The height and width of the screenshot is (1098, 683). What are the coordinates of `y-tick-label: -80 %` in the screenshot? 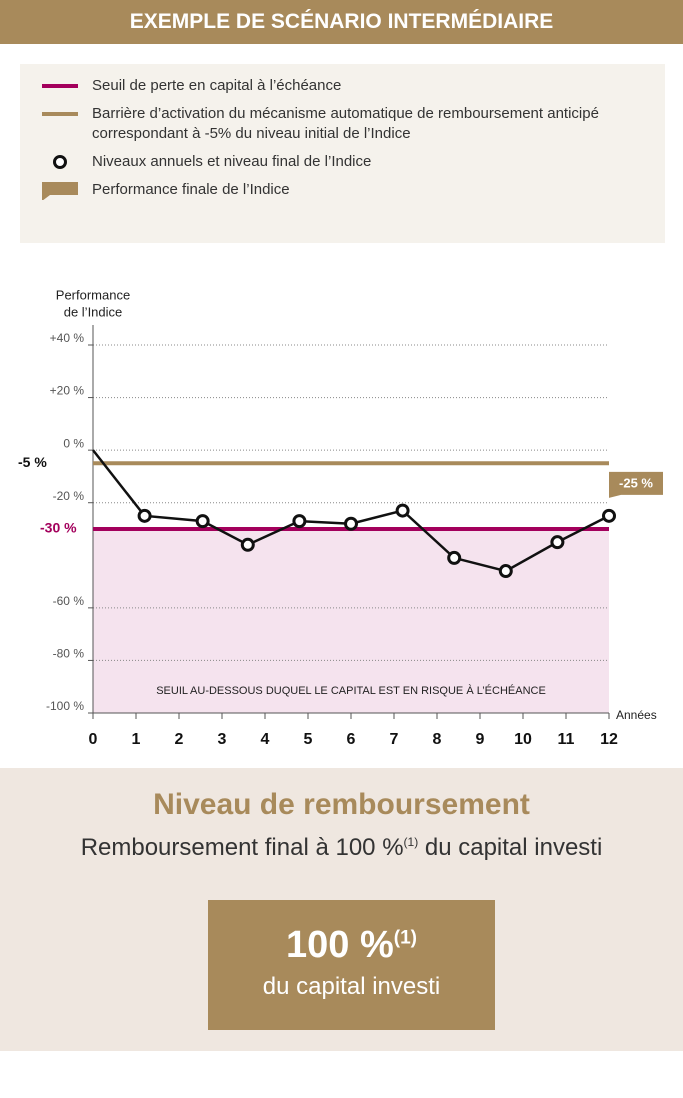 It's located at (69, 654).